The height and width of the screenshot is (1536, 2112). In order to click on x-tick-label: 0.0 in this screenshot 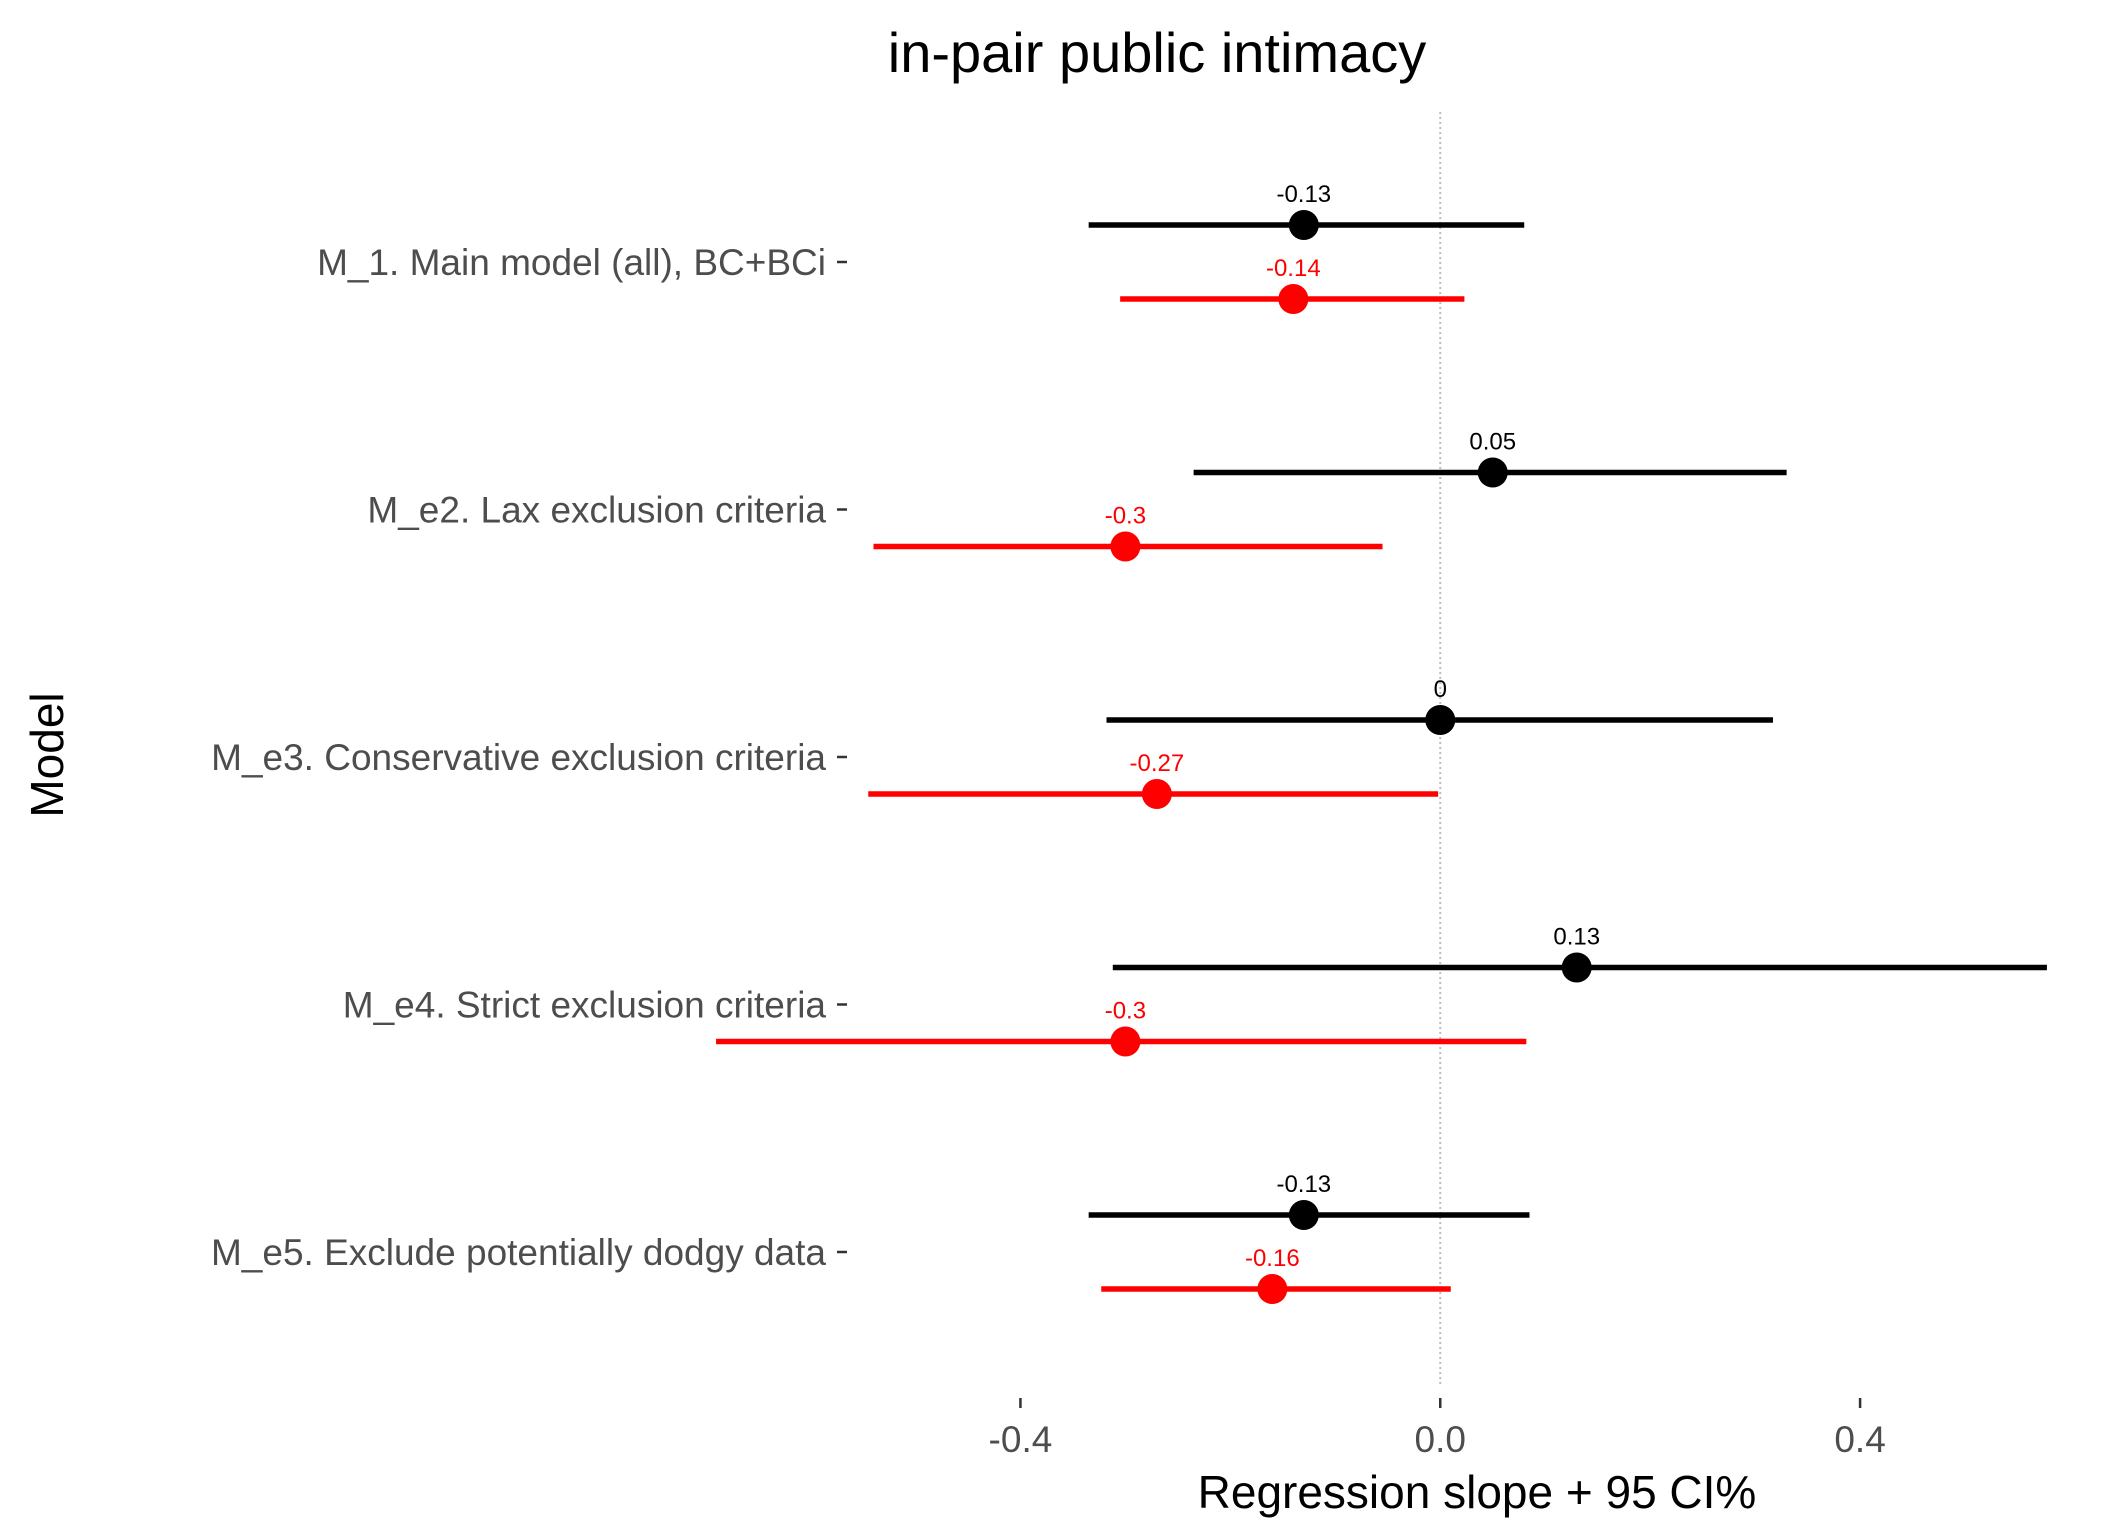, I will do `click(1440, 1439)`.